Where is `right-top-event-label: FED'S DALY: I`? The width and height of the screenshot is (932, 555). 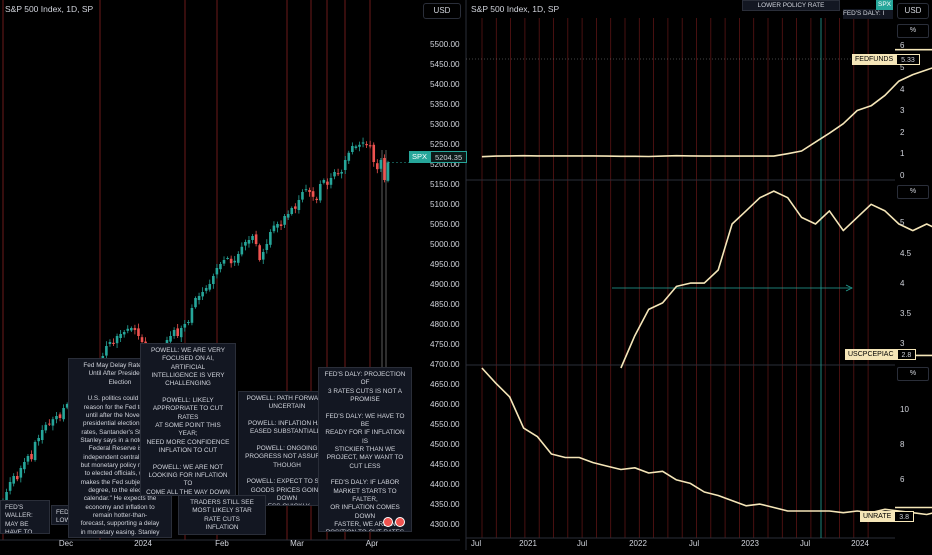
right-top-event-label: FED'S DALY: I is located at coordinates (868, 14).